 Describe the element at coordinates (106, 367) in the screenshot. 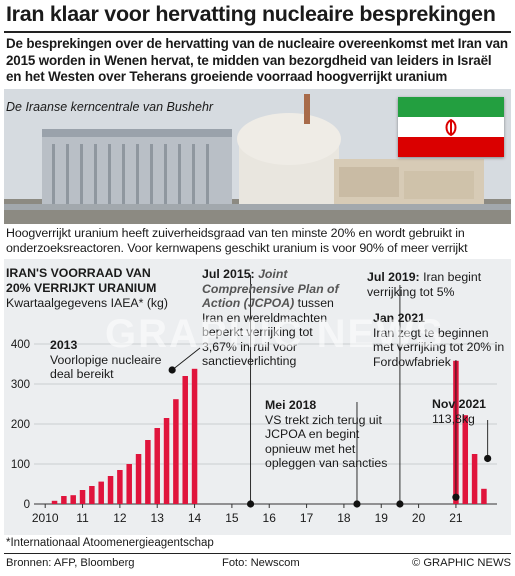

I see `annotation-2013-body: Voorlopige nucleaire deal bereikt` at that location.